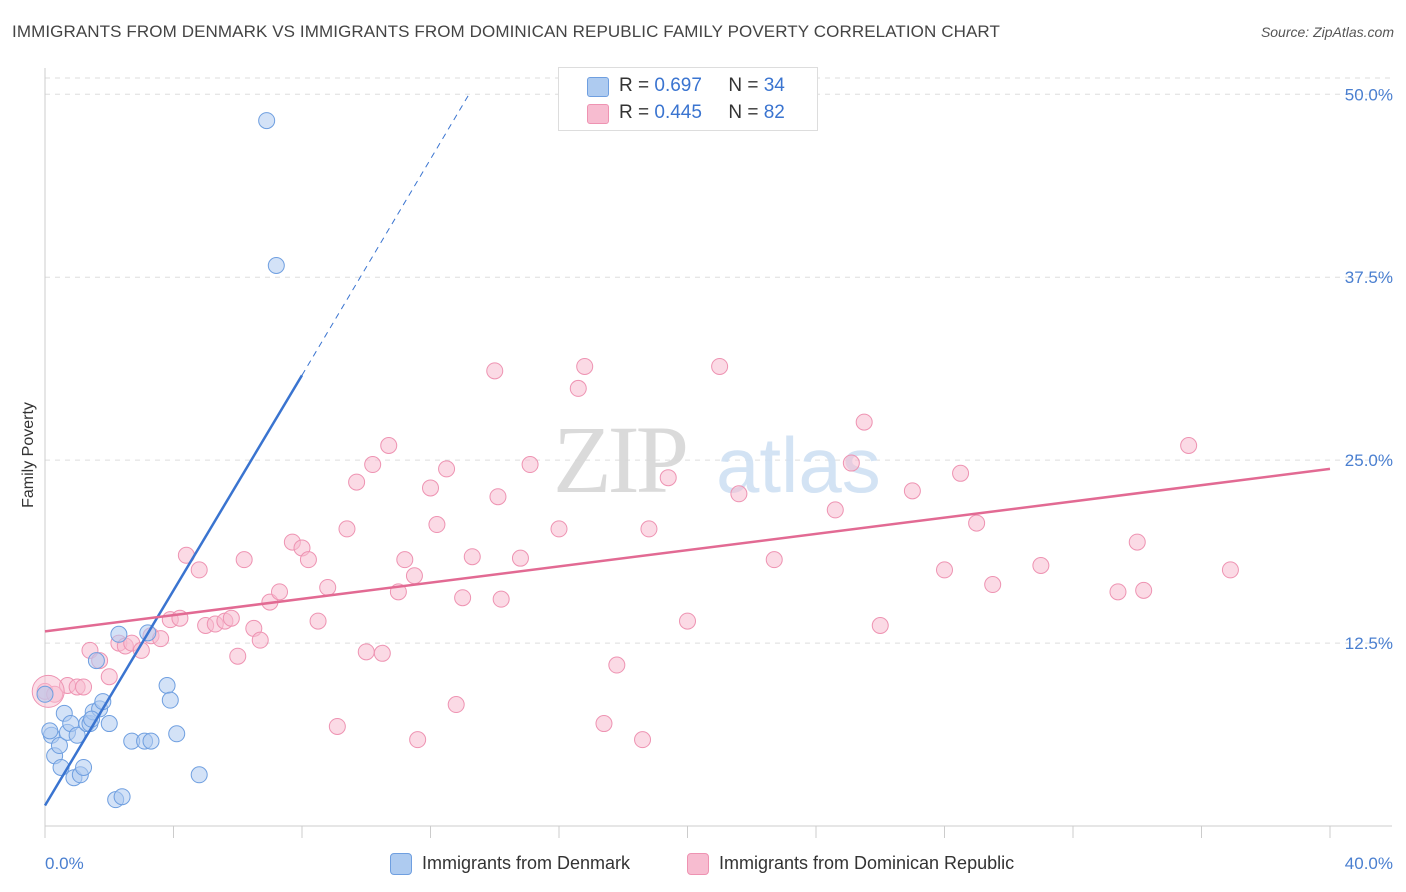  I want to click on y-axis-label: Family Poverty, so click(28, 455).